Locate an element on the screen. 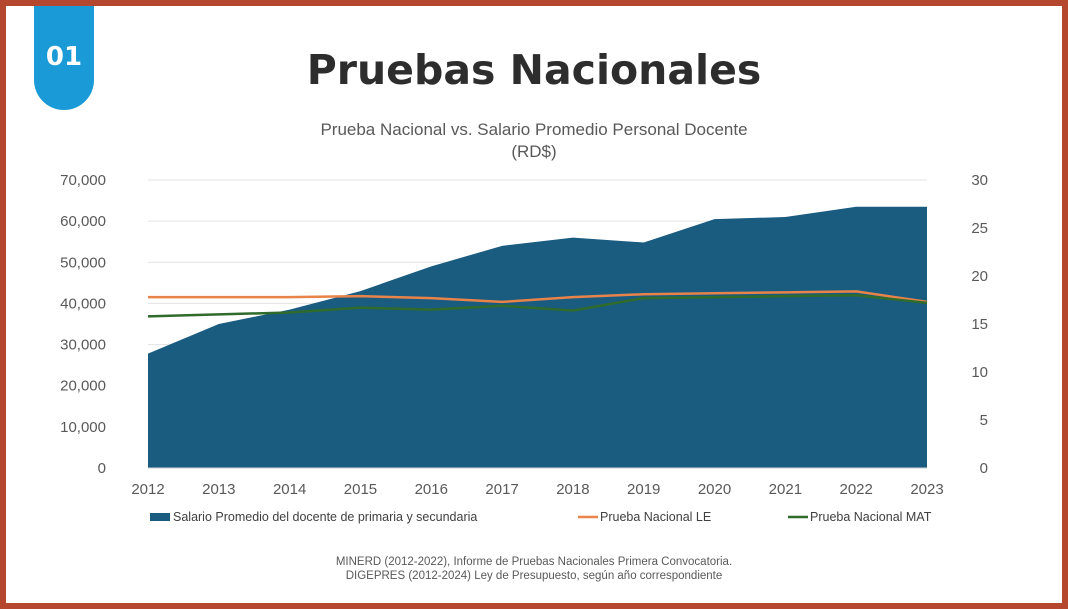 The width and height of the screenshot is (1068, 609). prueba-le-line is located at coordinates (538, 297).